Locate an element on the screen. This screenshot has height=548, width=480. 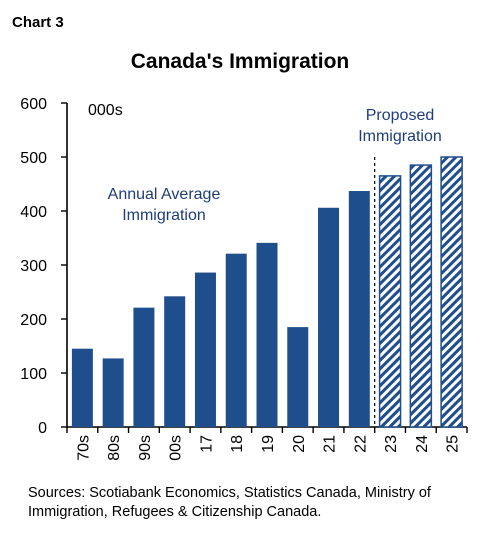
x-tick-label: 18 is located at coordinates (237, 444).